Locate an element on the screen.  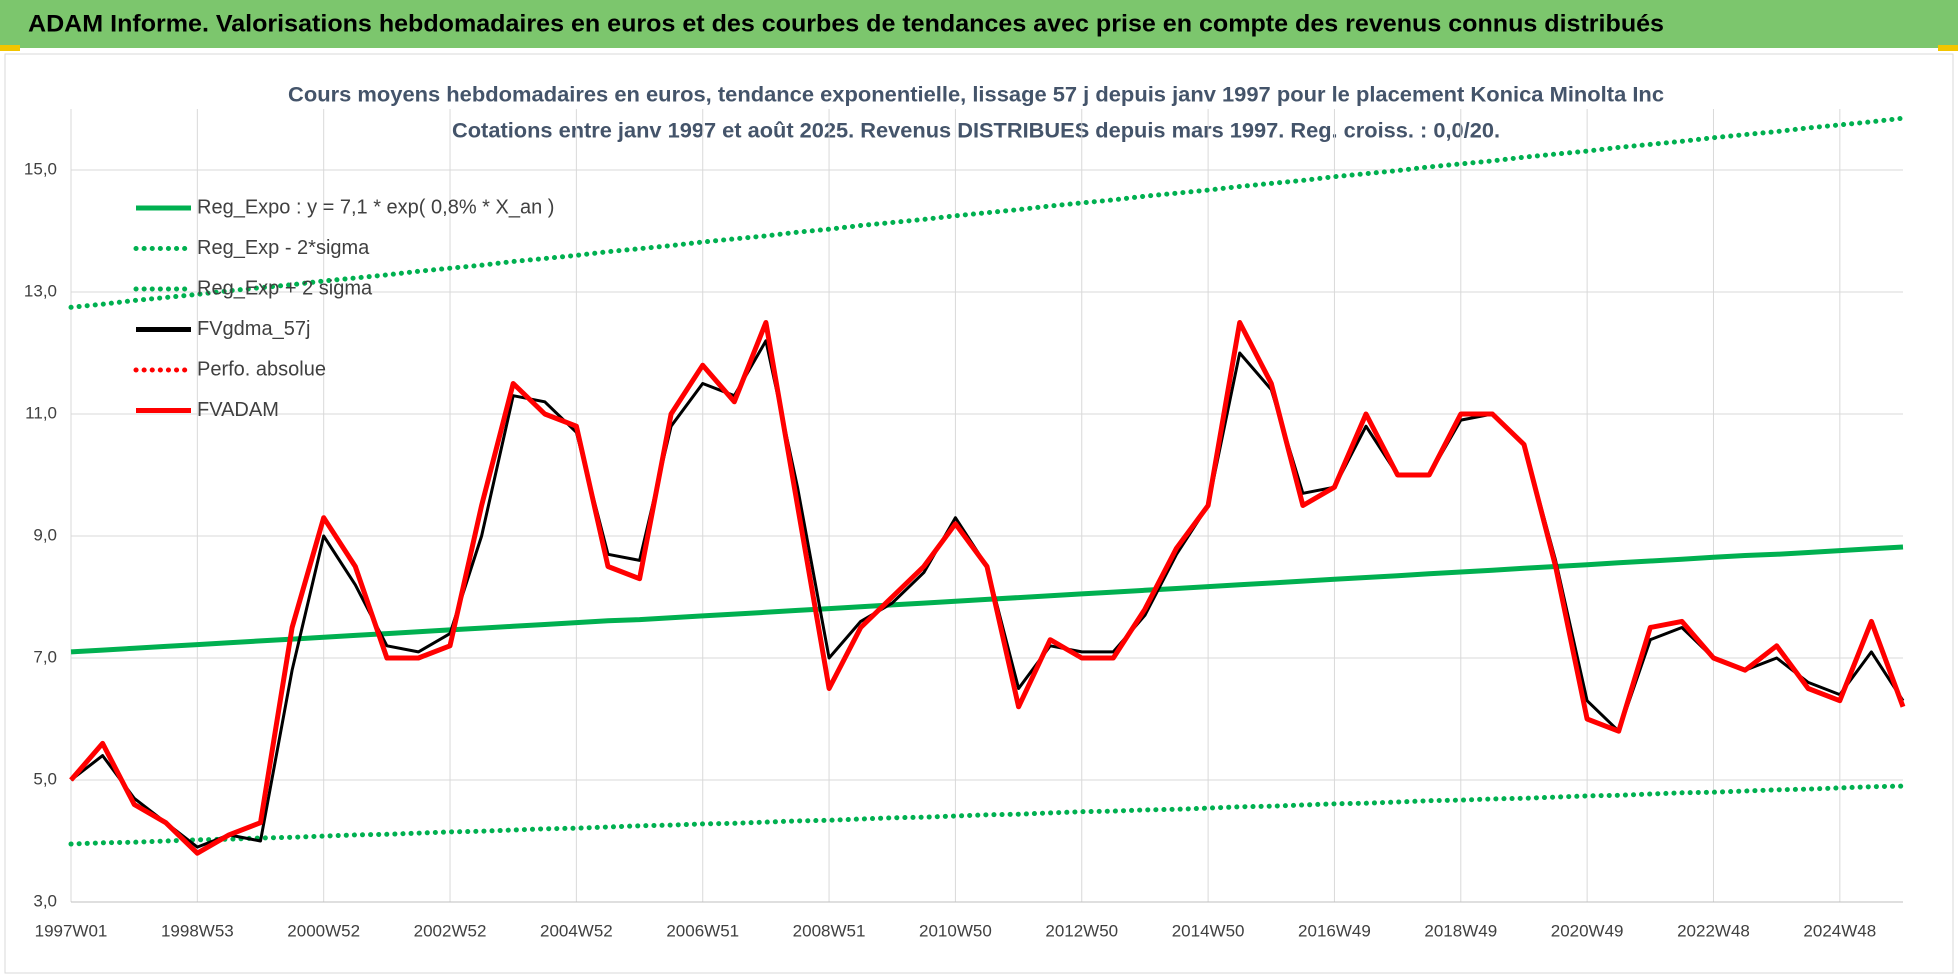
x-tick-label: 2008W51 is located at coordinates (829, 930).